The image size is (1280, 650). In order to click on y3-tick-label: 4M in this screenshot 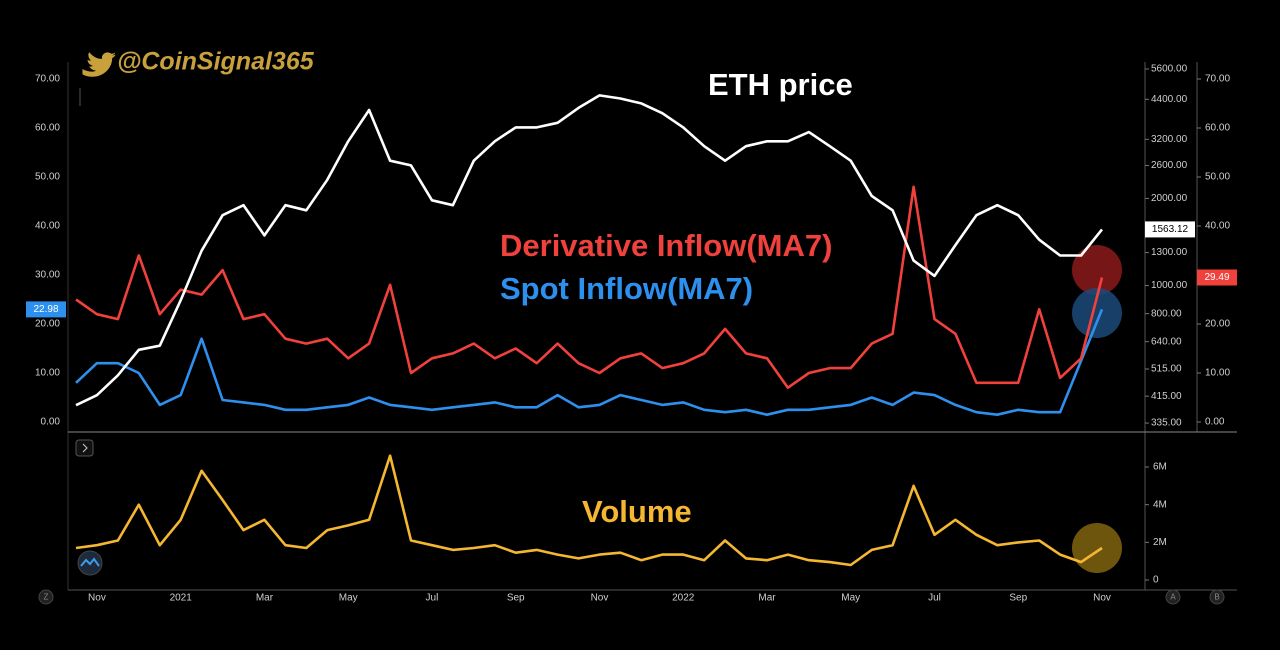, I will do `click(1160, 504)`.